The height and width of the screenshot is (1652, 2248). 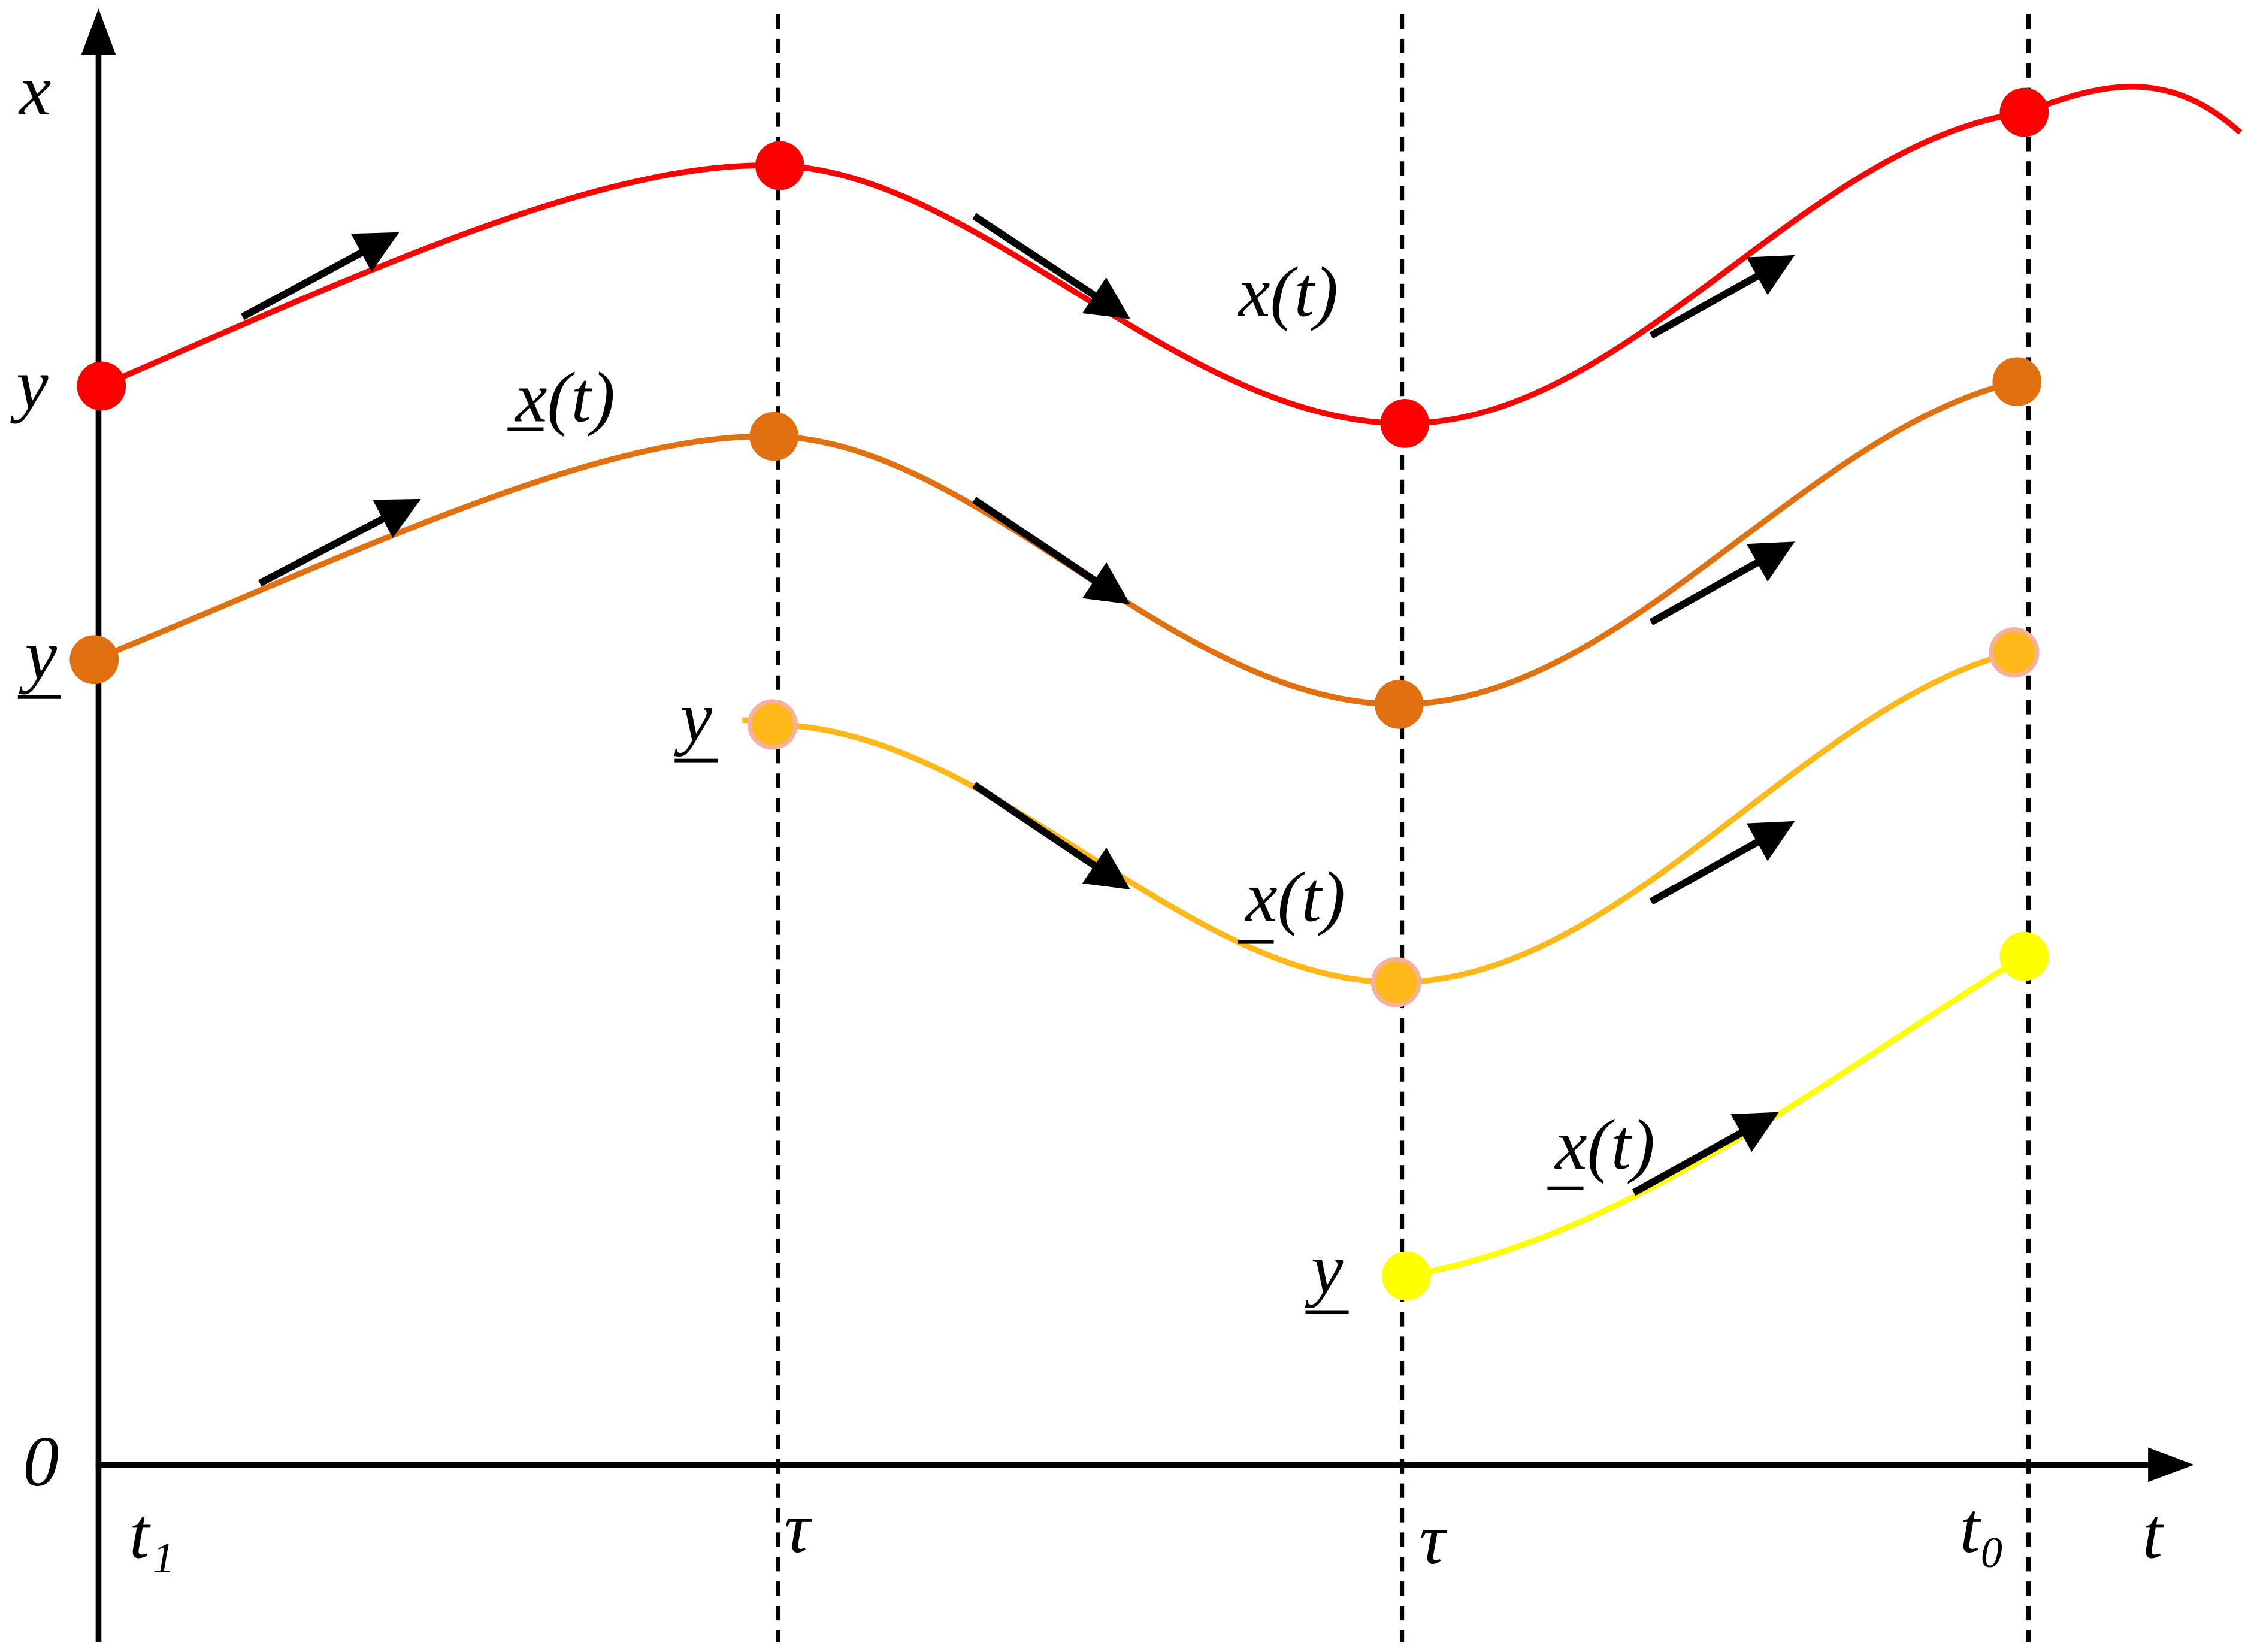 I want to click on time-mark: t₁, so click(x=151, y=1534).